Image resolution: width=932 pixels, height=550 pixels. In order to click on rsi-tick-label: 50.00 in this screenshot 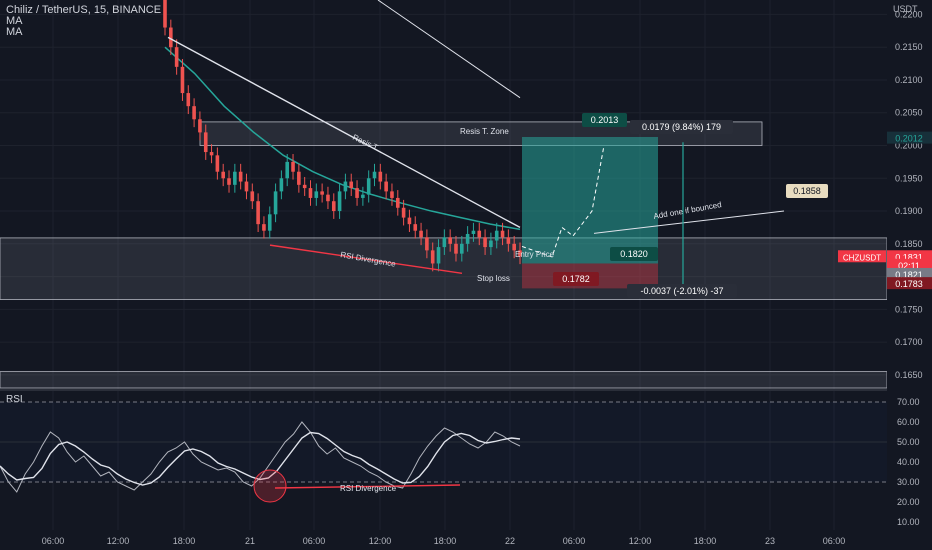, I will do `click(908, 442)`.